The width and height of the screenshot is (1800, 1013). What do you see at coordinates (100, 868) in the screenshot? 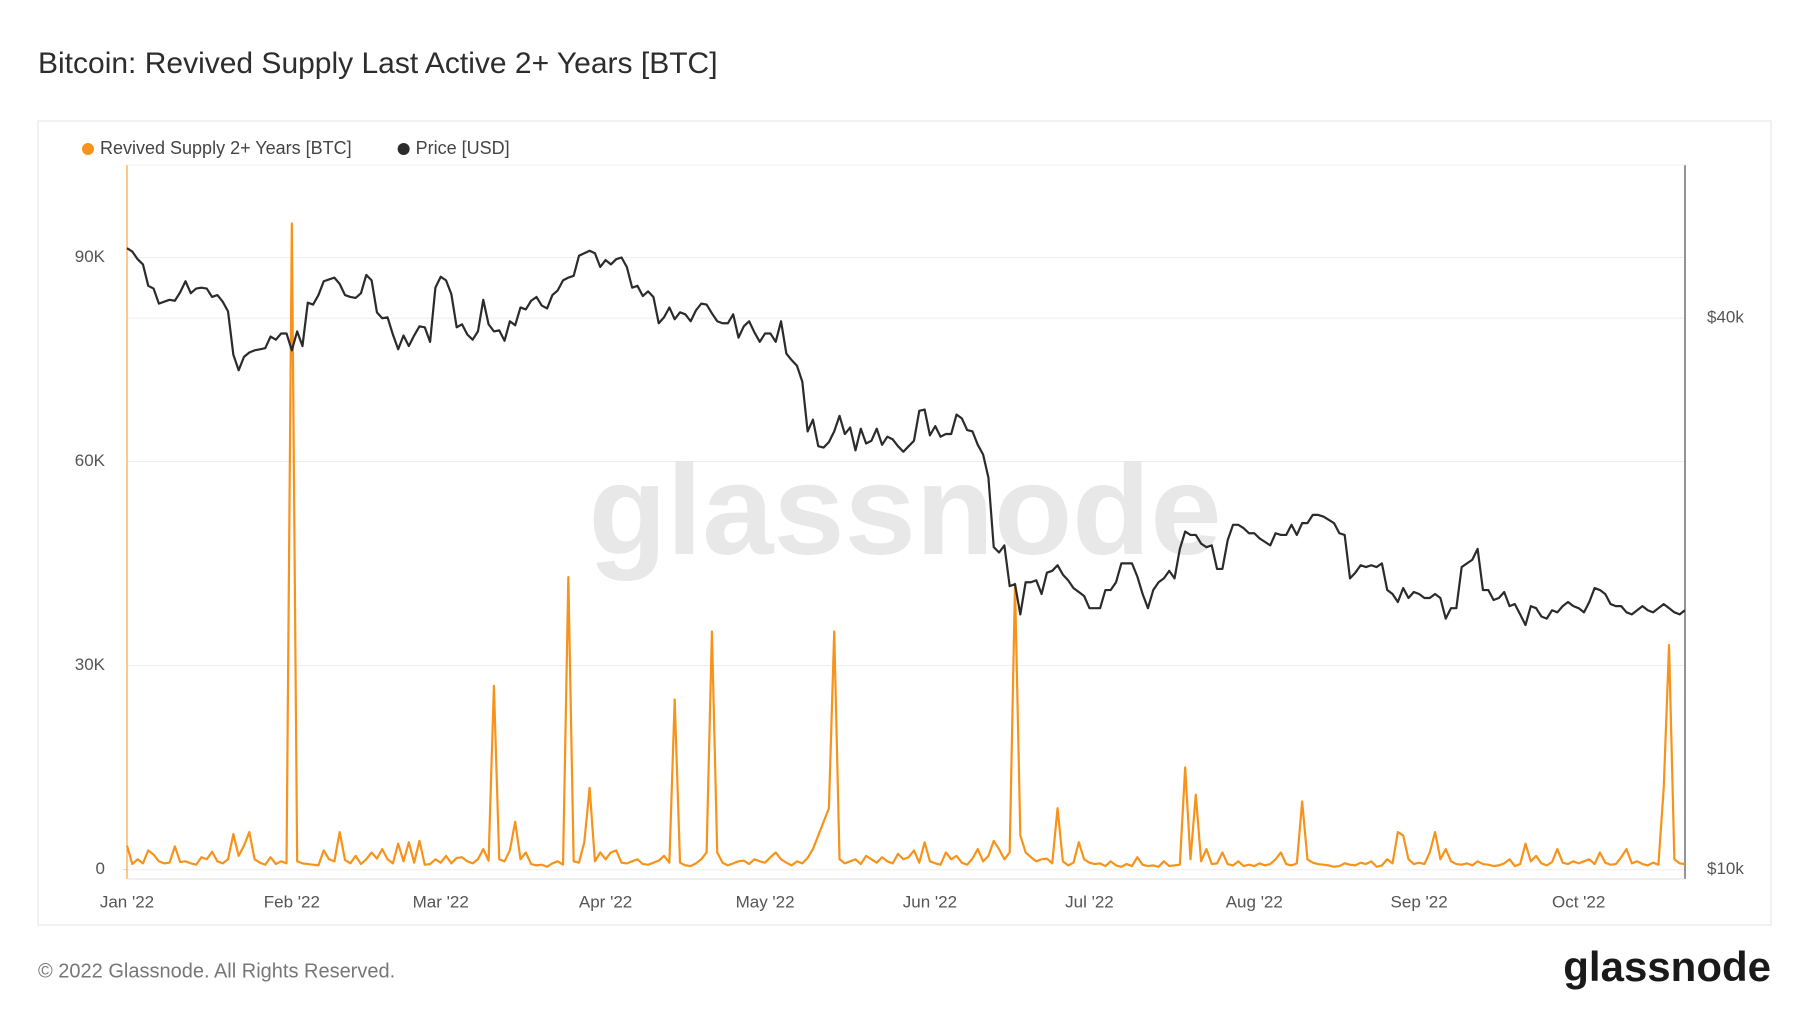
I see `y-tick-label: 0` at bounding box center [100, 868].